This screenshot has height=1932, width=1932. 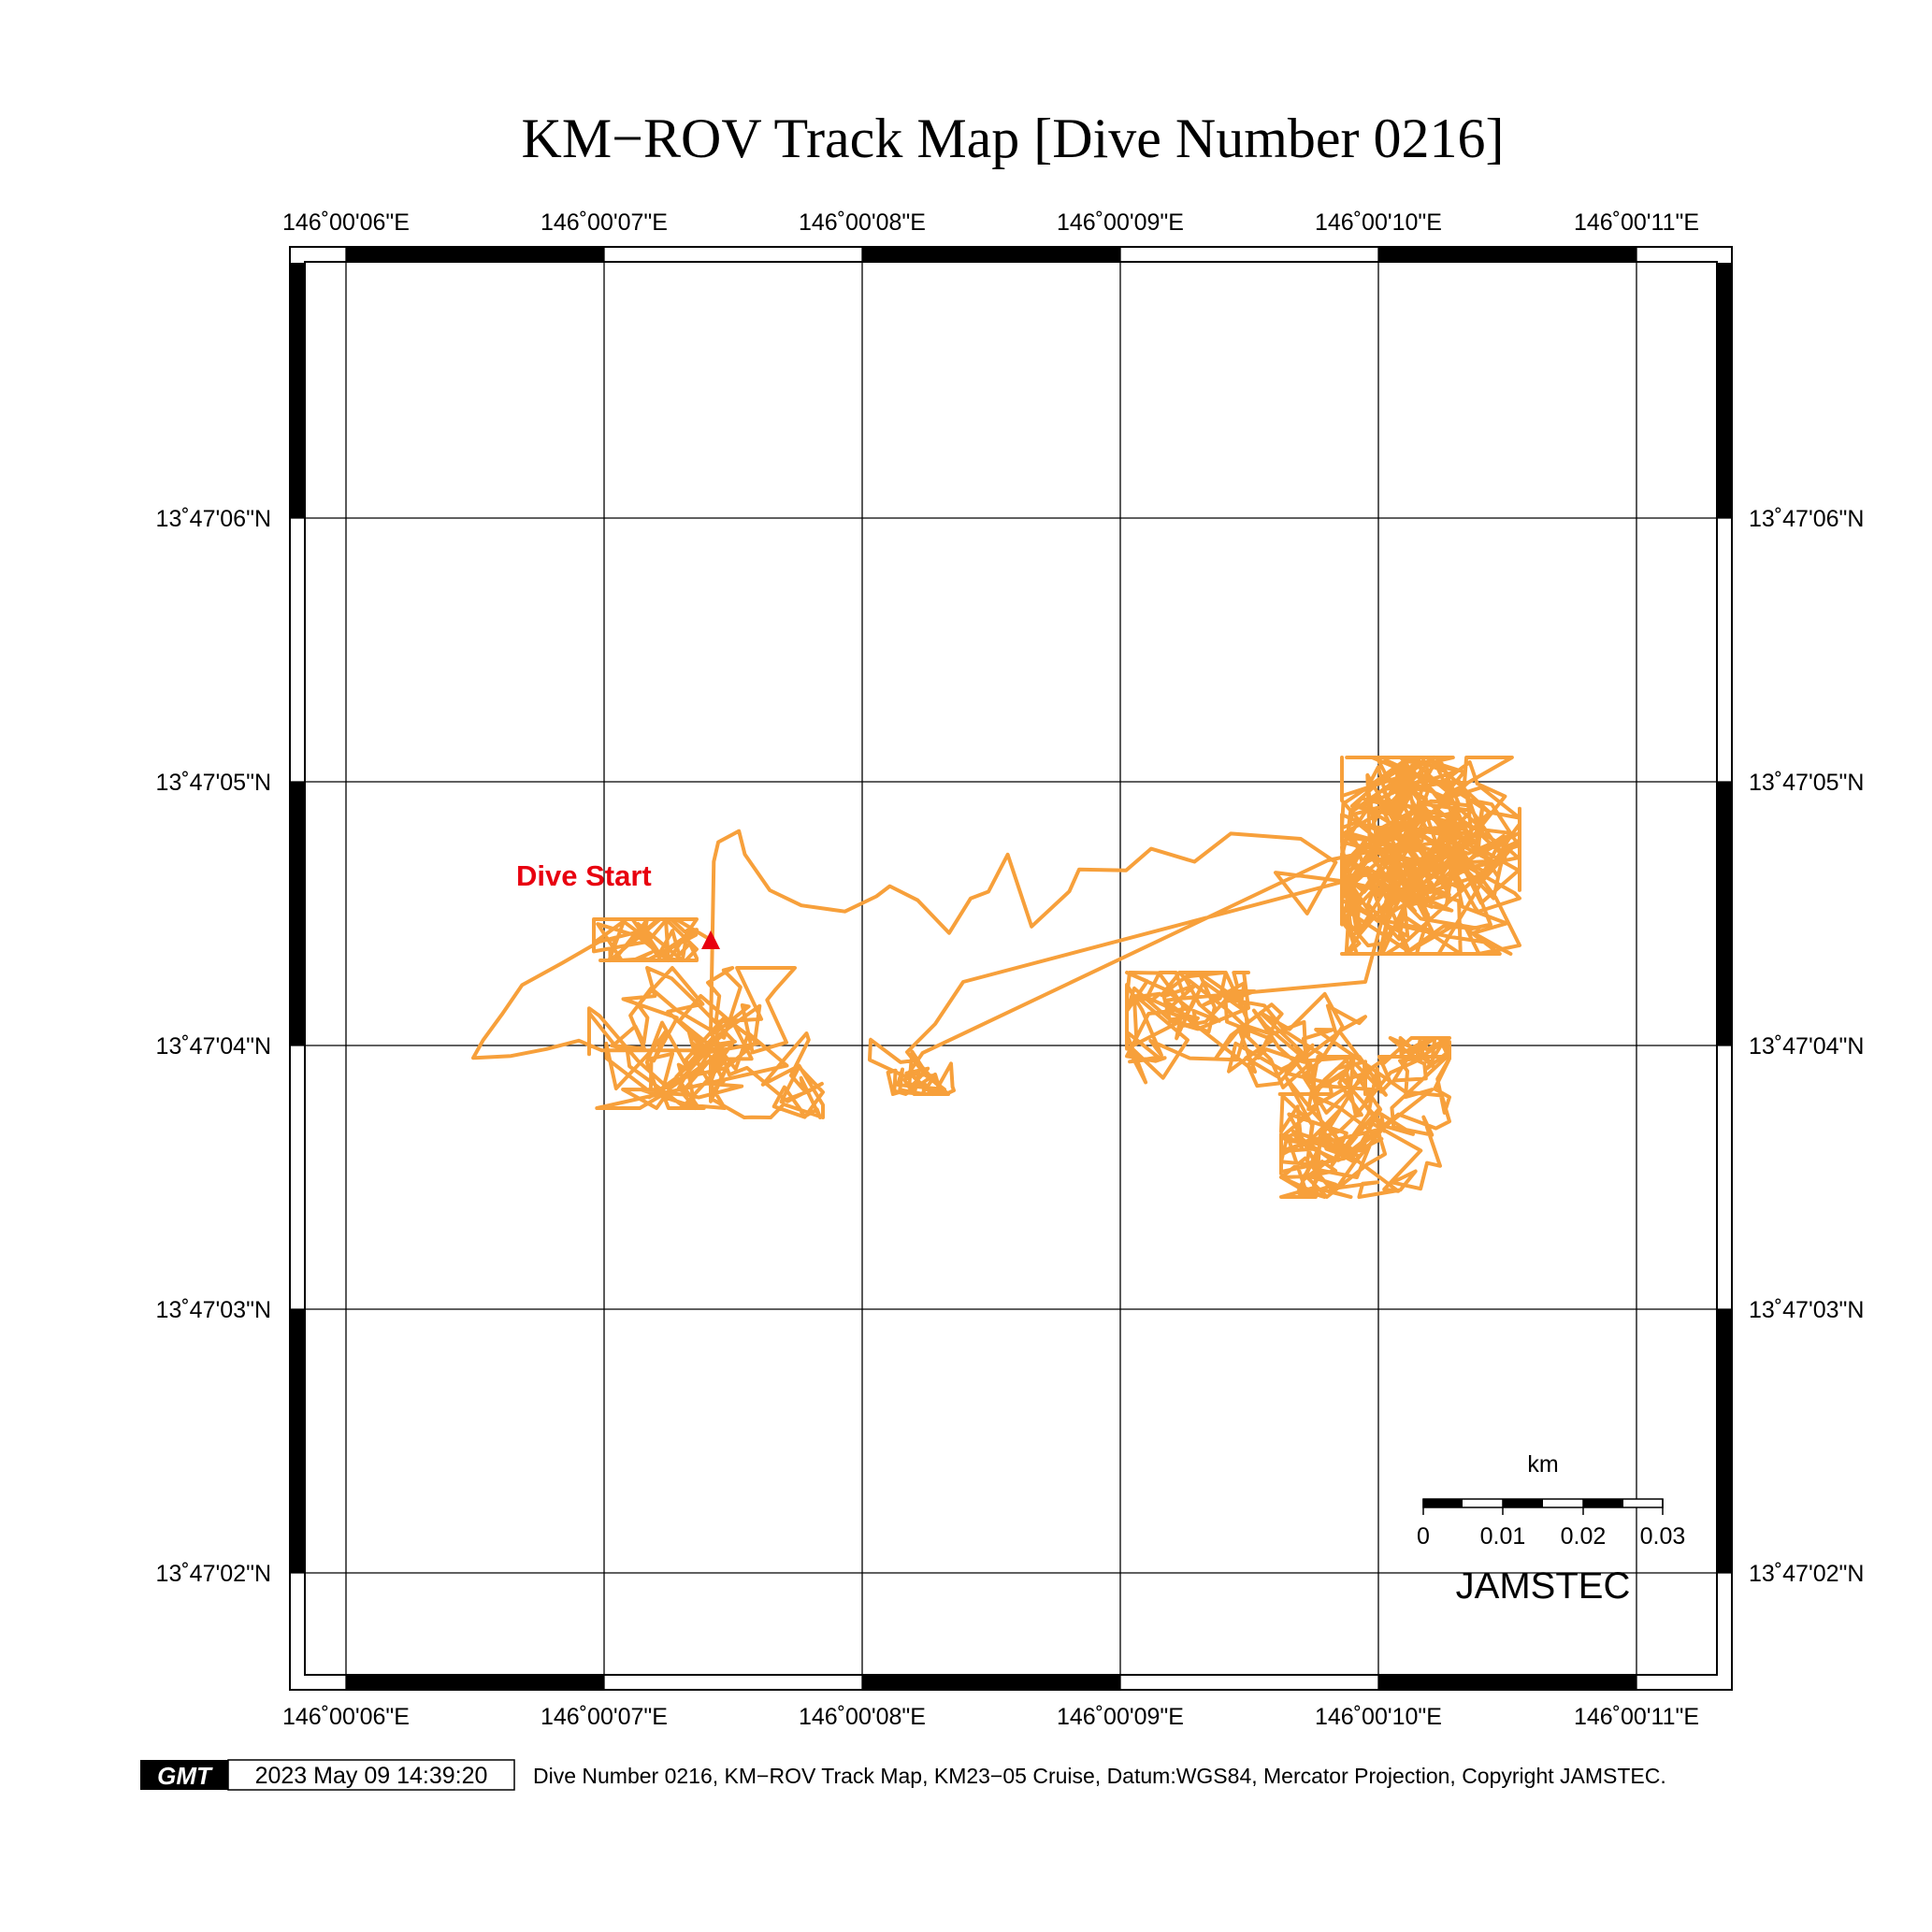 I want to click on lon-label-bottom: 146˚00'06"E, so click(x=346, y=1717).